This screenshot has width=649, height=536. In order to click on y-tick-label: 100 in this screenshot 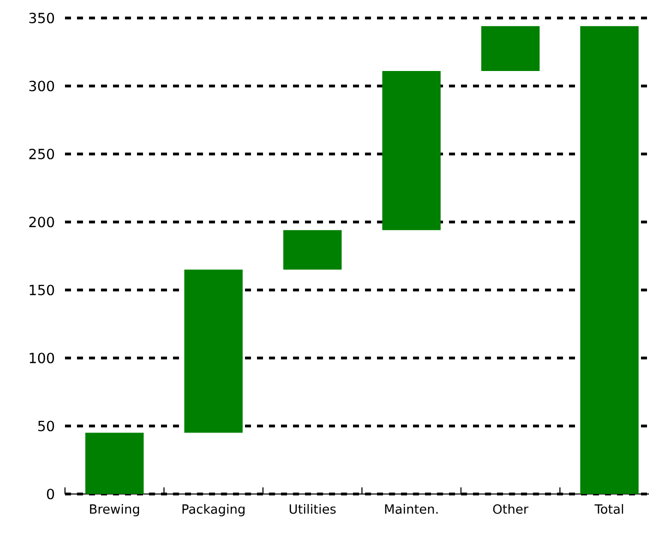, I will do `click(42, 358)`.